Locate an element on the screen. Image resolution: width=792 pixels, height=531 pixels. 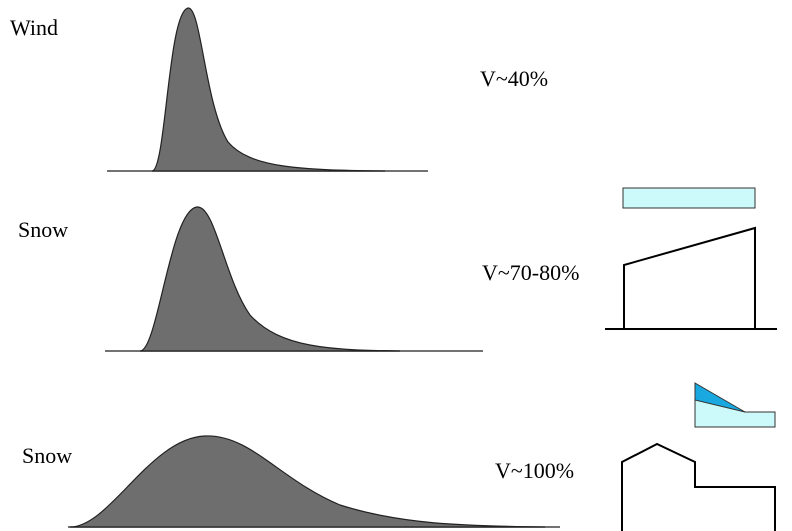
snow-layer is located at coordinates (689, 198).